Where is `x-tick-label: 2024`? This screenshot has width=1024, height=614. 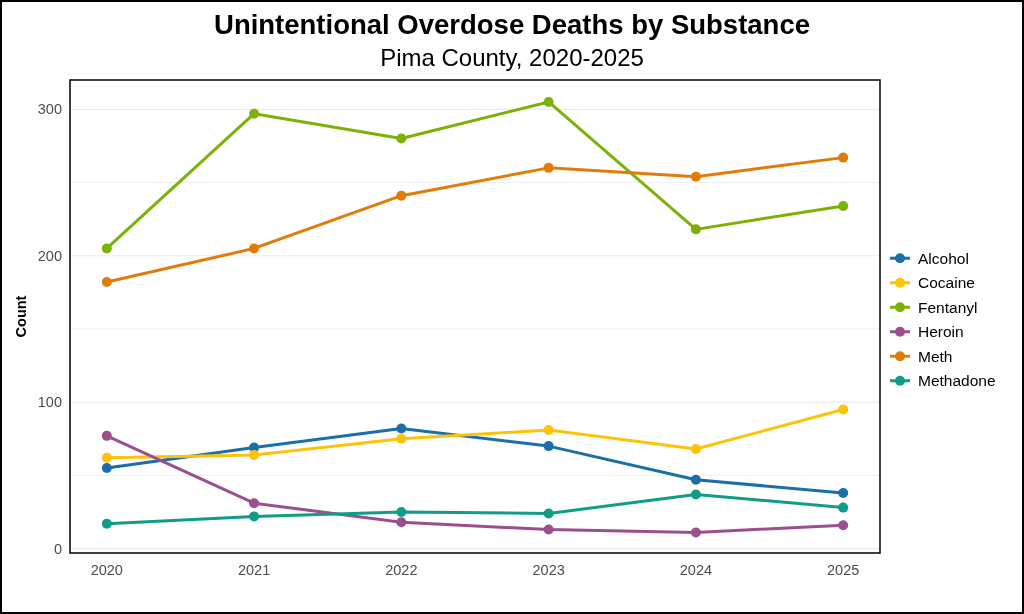 x-tick-label: 2024 is located at coordinates (696, 570).